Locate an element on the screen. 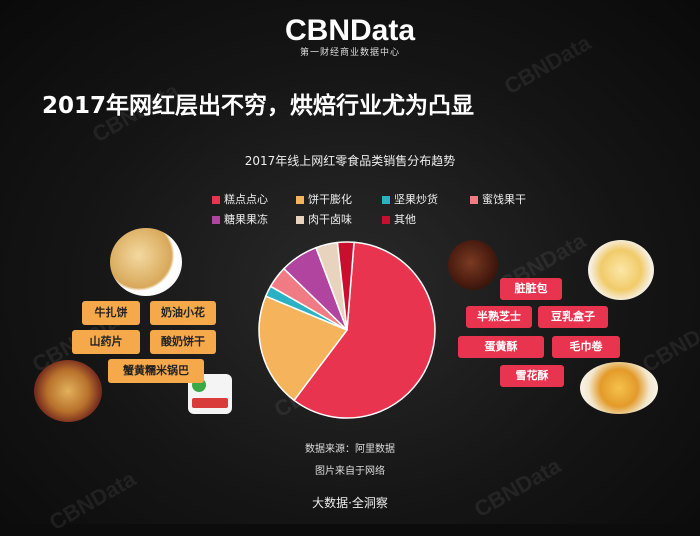 The image size is (700, 536). legend-item: 蜜饯果干 is located at coordinates (498, 199).